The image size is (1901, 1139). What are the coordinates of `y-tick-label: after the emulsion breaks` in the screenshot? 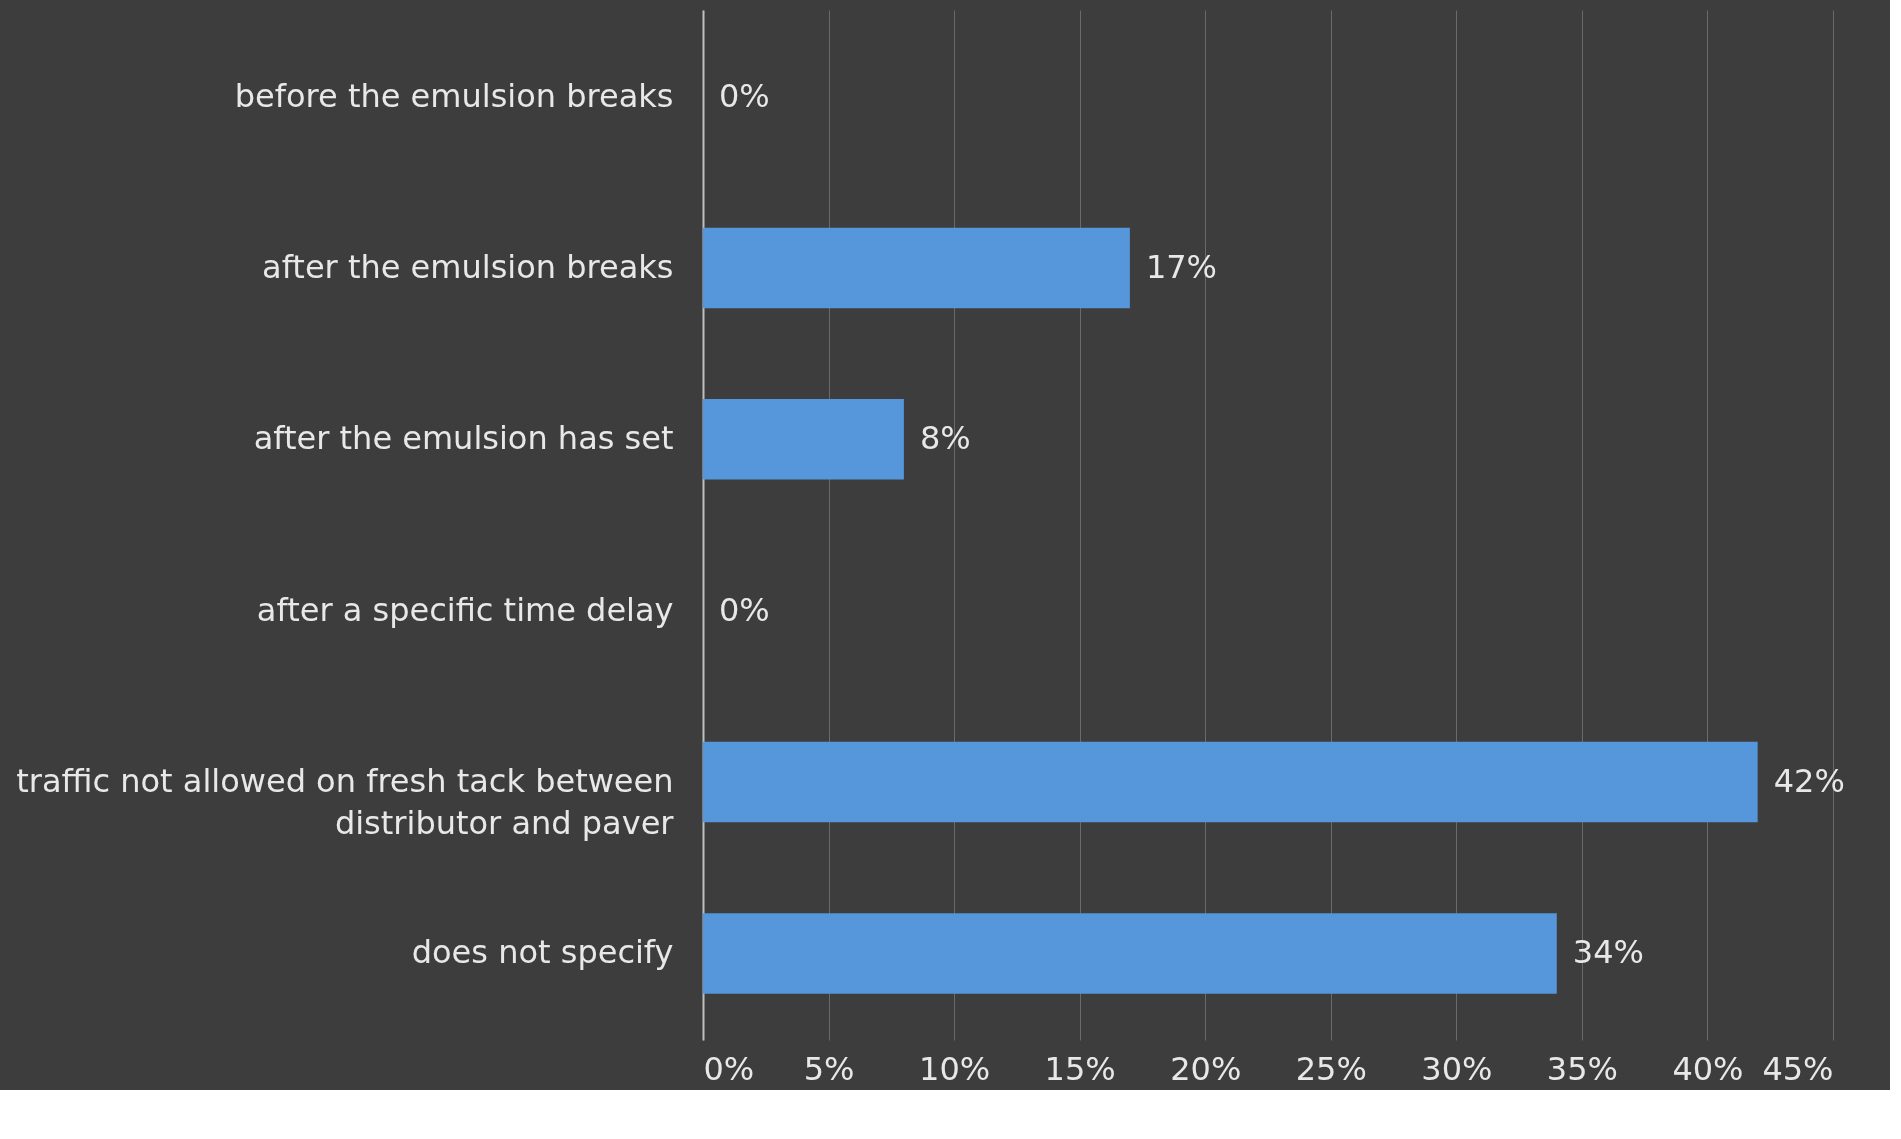 It's located at (468, 266).